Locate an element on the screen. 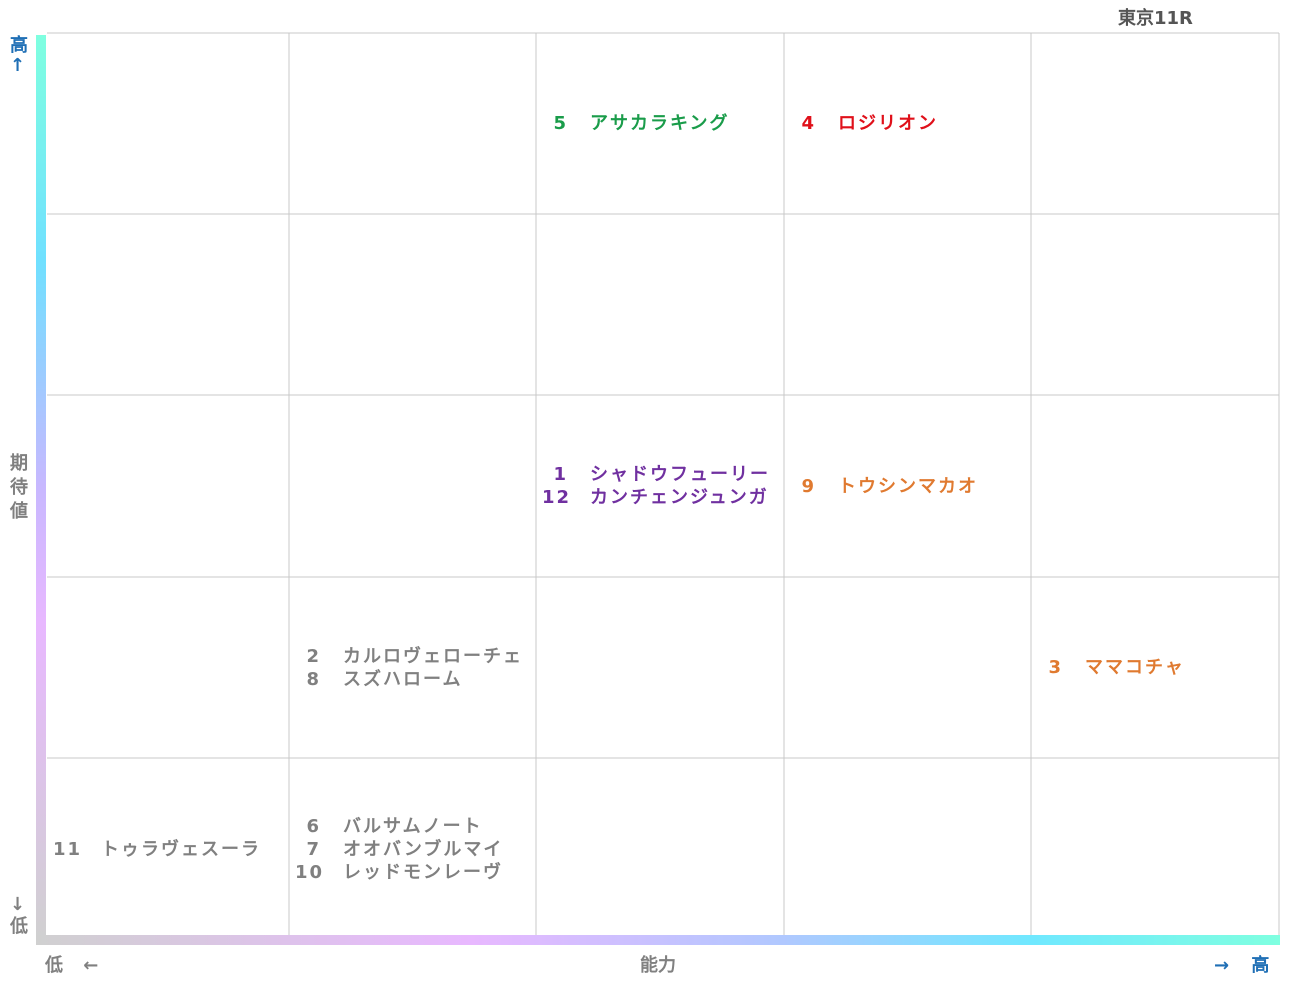 Image resolution: width=1291 pixels, height=983 pixels. horse-name: トウシンマカオ is located at coordinates (908, 486).